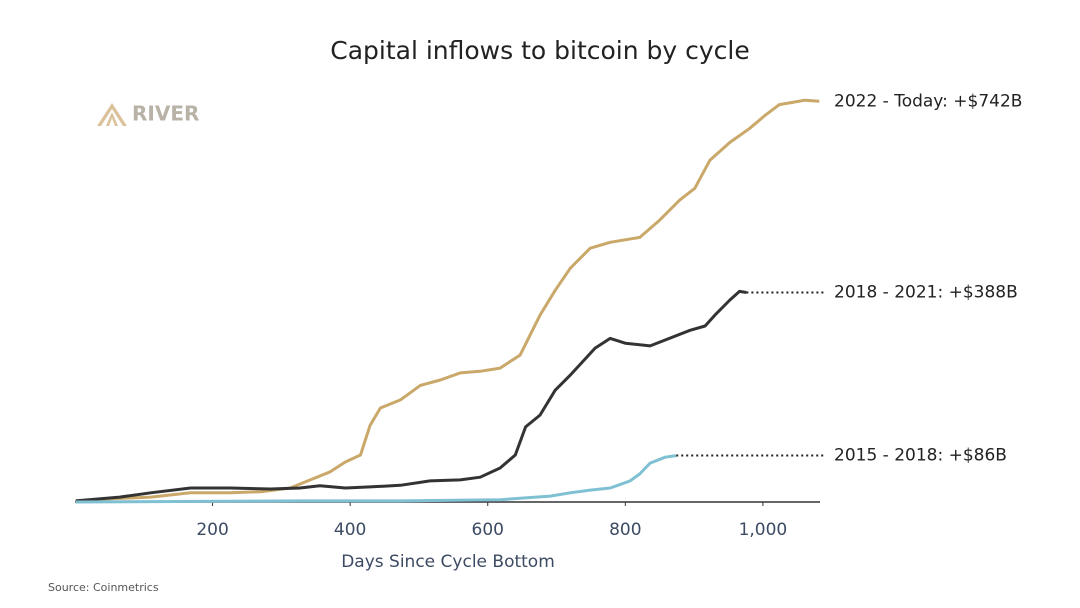  What do you see at coordinates (763, 530) in the screenshot?
I see `x-tick-label: 1,000` at bounding box center [763, 530].